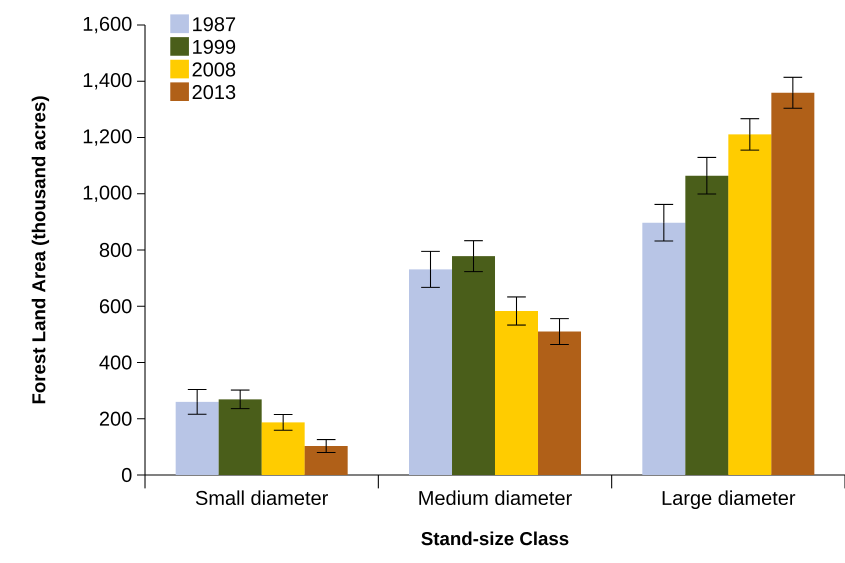  What do you see at coordinates (214, 47) in the screenshot?
I see `legend-label: 1999` at bounding box center [214, 47].